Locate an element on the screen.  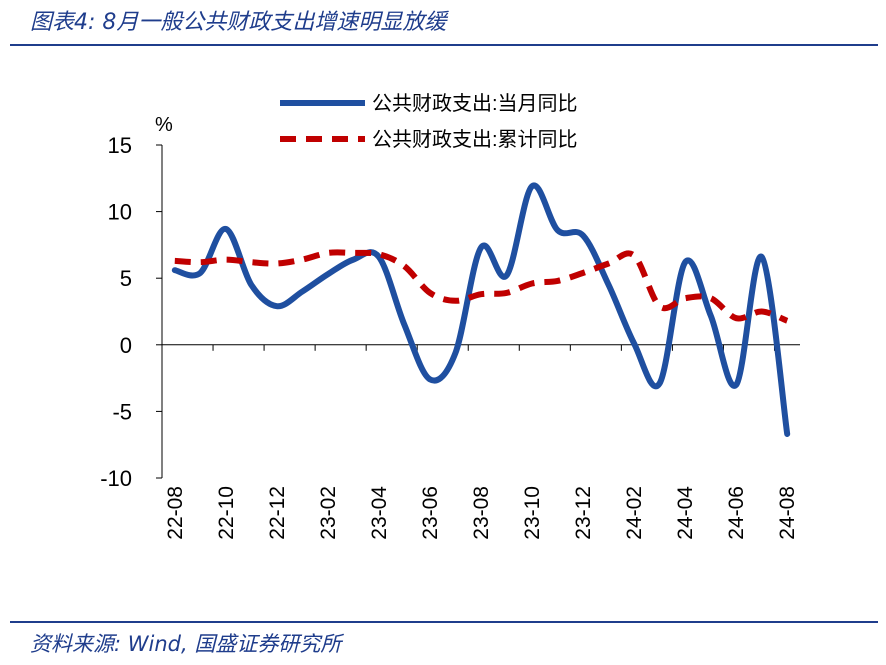
y-axis-unit: % is located at coordinates (164, 125).